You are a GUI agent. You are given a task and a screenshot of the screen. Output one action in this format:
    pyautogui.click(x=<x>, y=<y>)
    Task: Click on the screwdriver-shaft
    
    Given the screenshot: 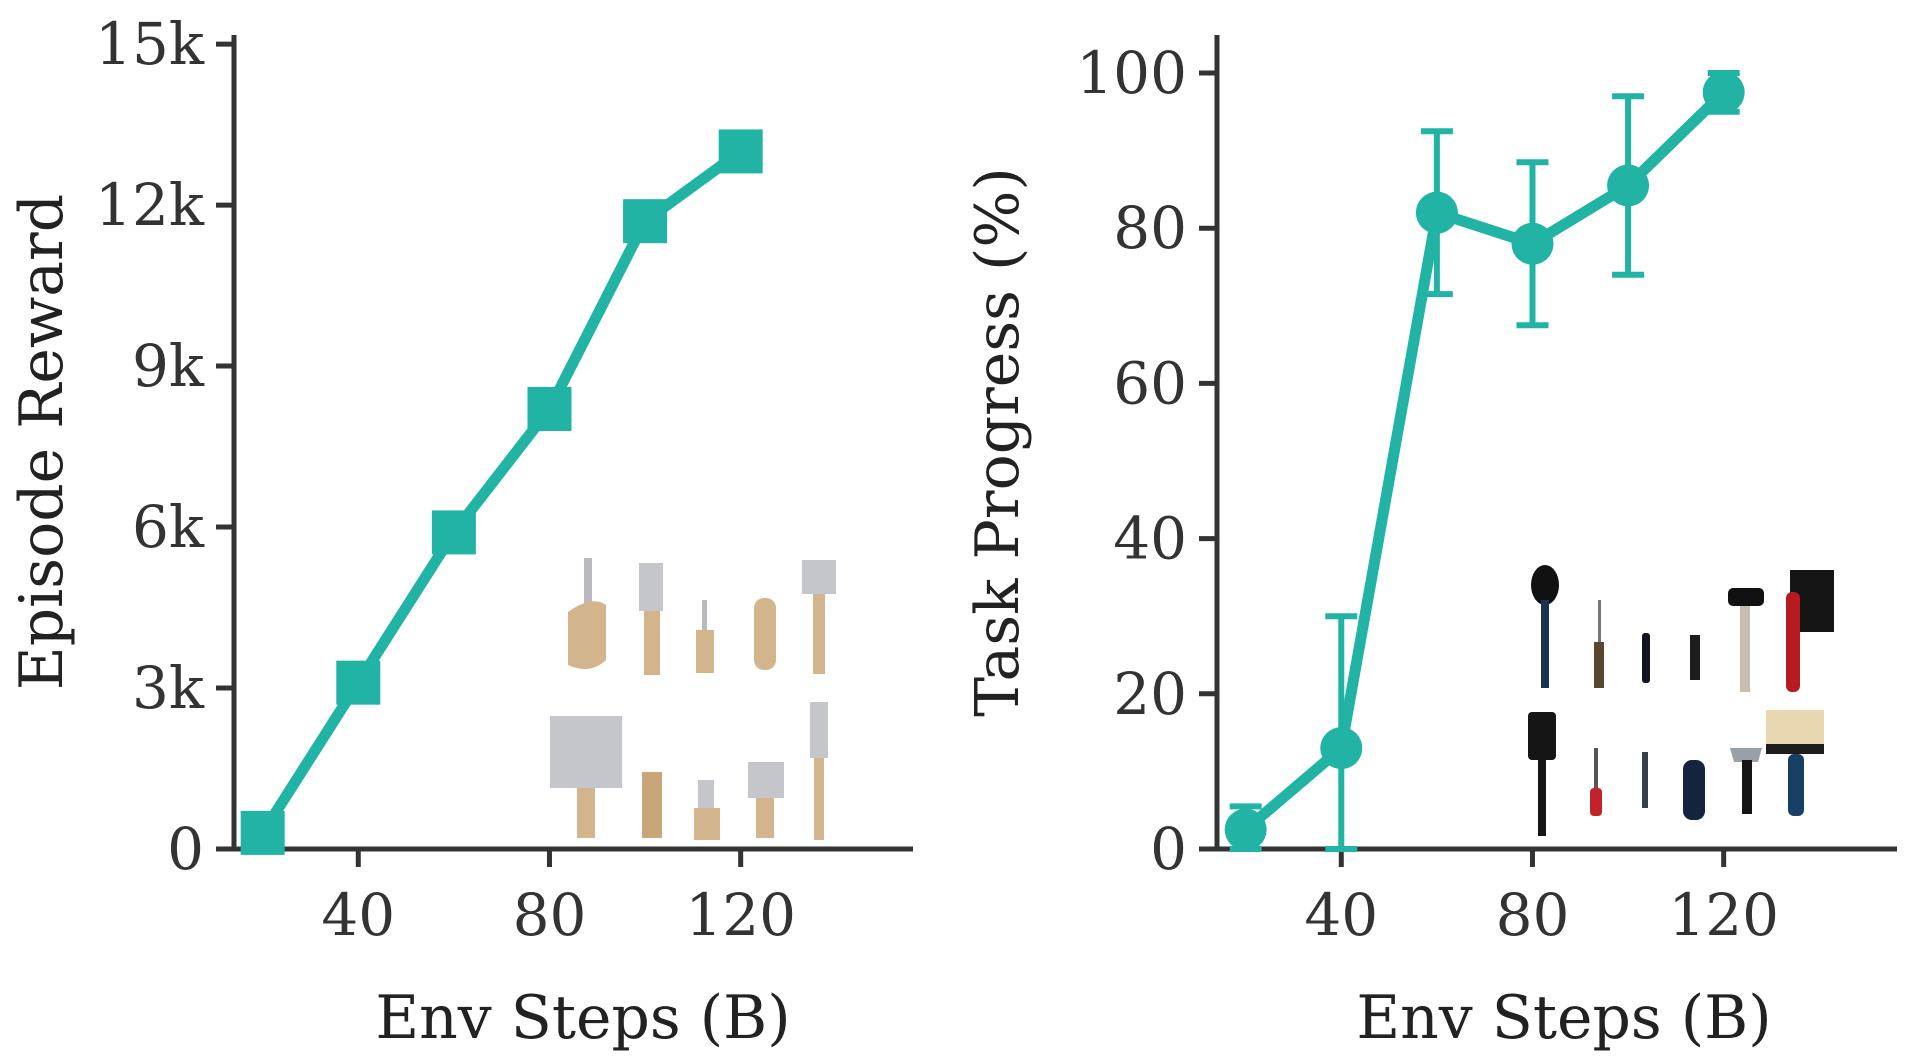 What is the action you would take?
    pyautogui.click(x=1599, y=622)
    